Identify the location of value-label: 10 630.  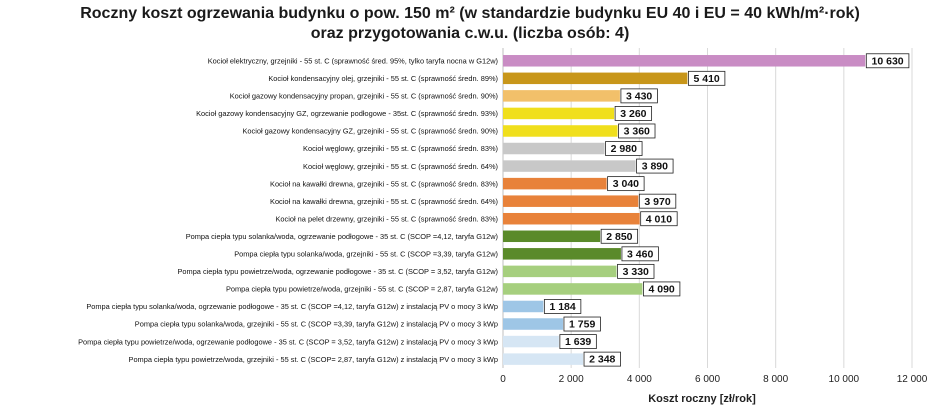
(888, 61).